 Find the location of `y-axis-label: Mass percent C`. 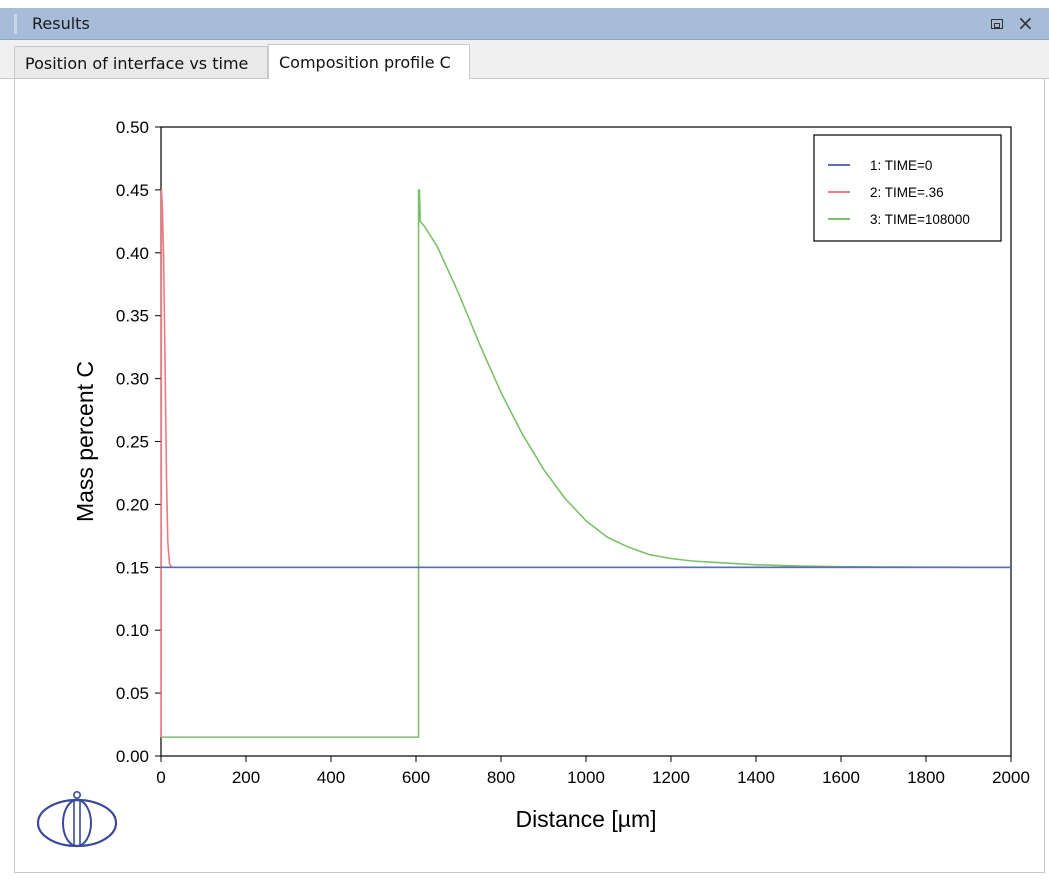

y-axis-label: Mass percent C is located at coordinates (85, 441).